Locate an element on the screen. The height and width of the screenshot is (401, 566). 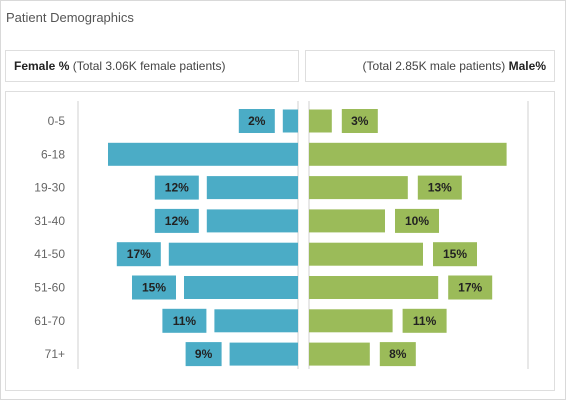
male-data-label: 10% is located at coordinates (417, 221).